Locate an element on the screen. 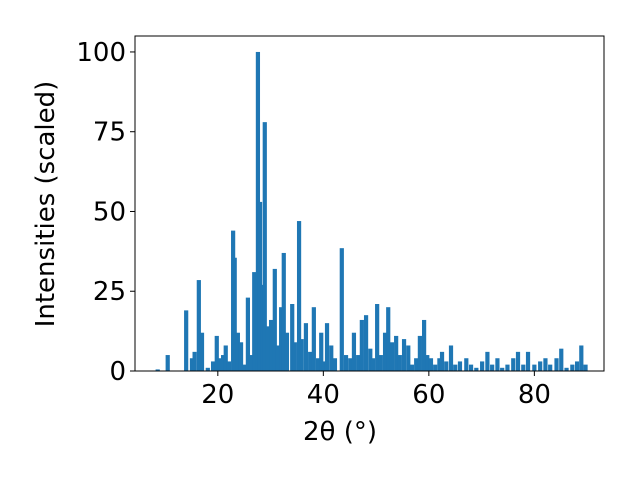 This screenshot has height=480, width=640. x-tick-label: 60 is located at coordinates (428, 395).